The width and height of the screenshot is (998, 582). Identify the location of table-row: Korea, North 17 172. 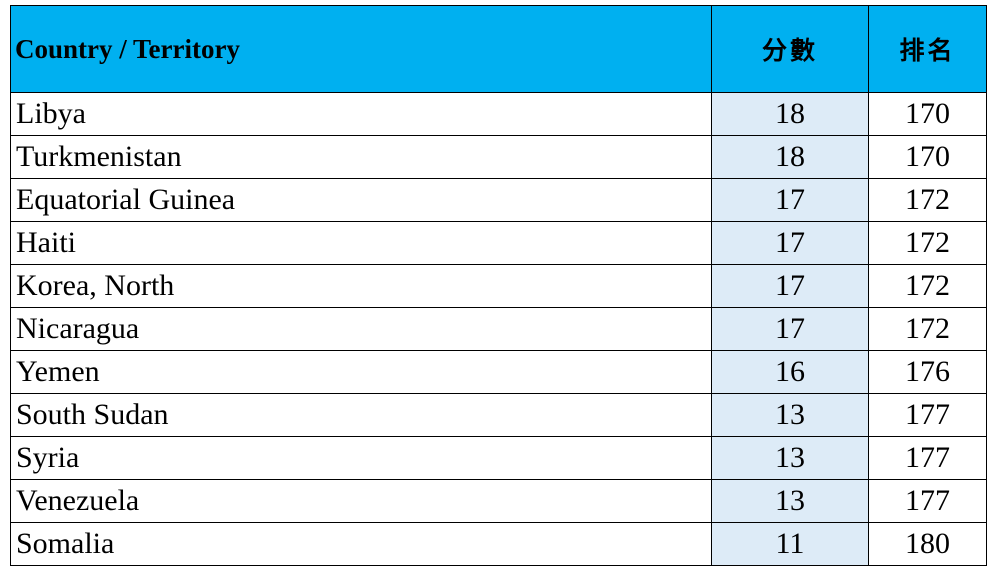
(498, 286).